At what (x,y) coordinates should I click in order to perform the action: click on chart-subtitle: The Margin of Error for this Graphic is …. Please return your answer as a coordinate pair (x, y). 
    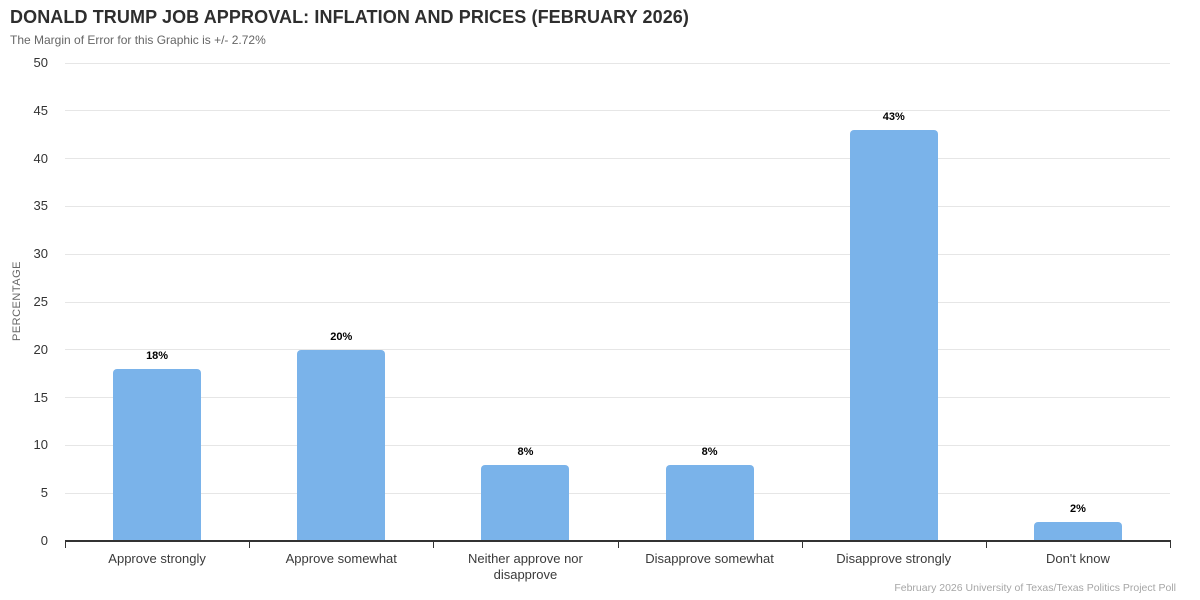
    Looking at the image, I should click on (138, 40).